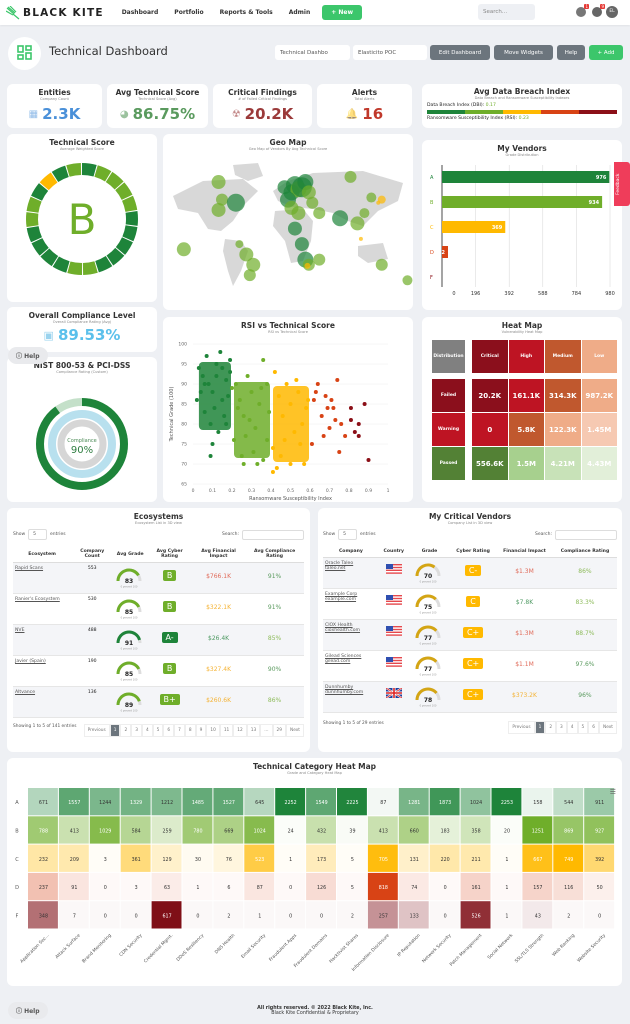 The image size is (630, 1024). I want to click on avatar: EL, so click(612, 12).